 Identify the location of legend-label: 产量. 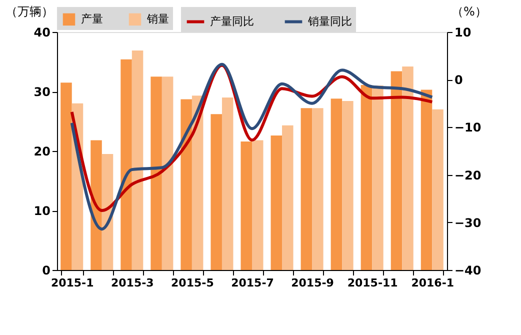
(92, 19).